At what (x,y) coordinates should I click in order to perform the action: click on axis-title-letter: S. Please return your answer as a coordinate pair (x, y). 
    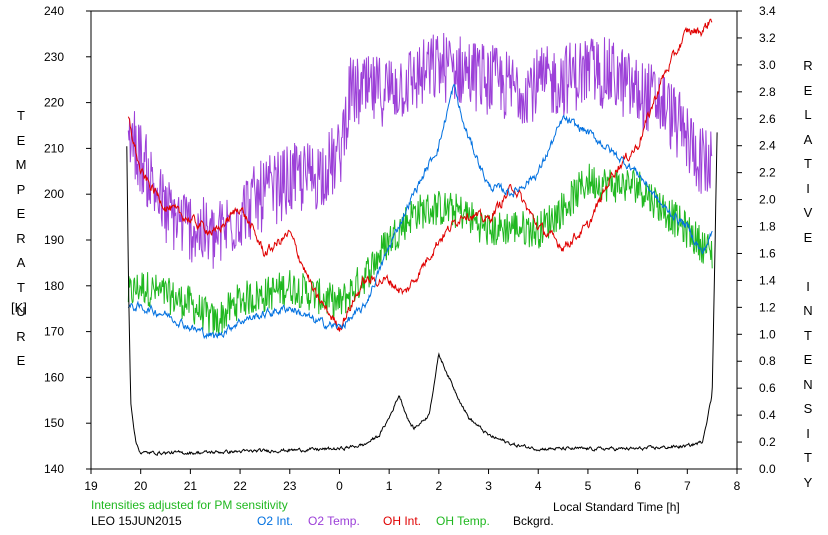
    Looking at the image, I should click on (808, 408).